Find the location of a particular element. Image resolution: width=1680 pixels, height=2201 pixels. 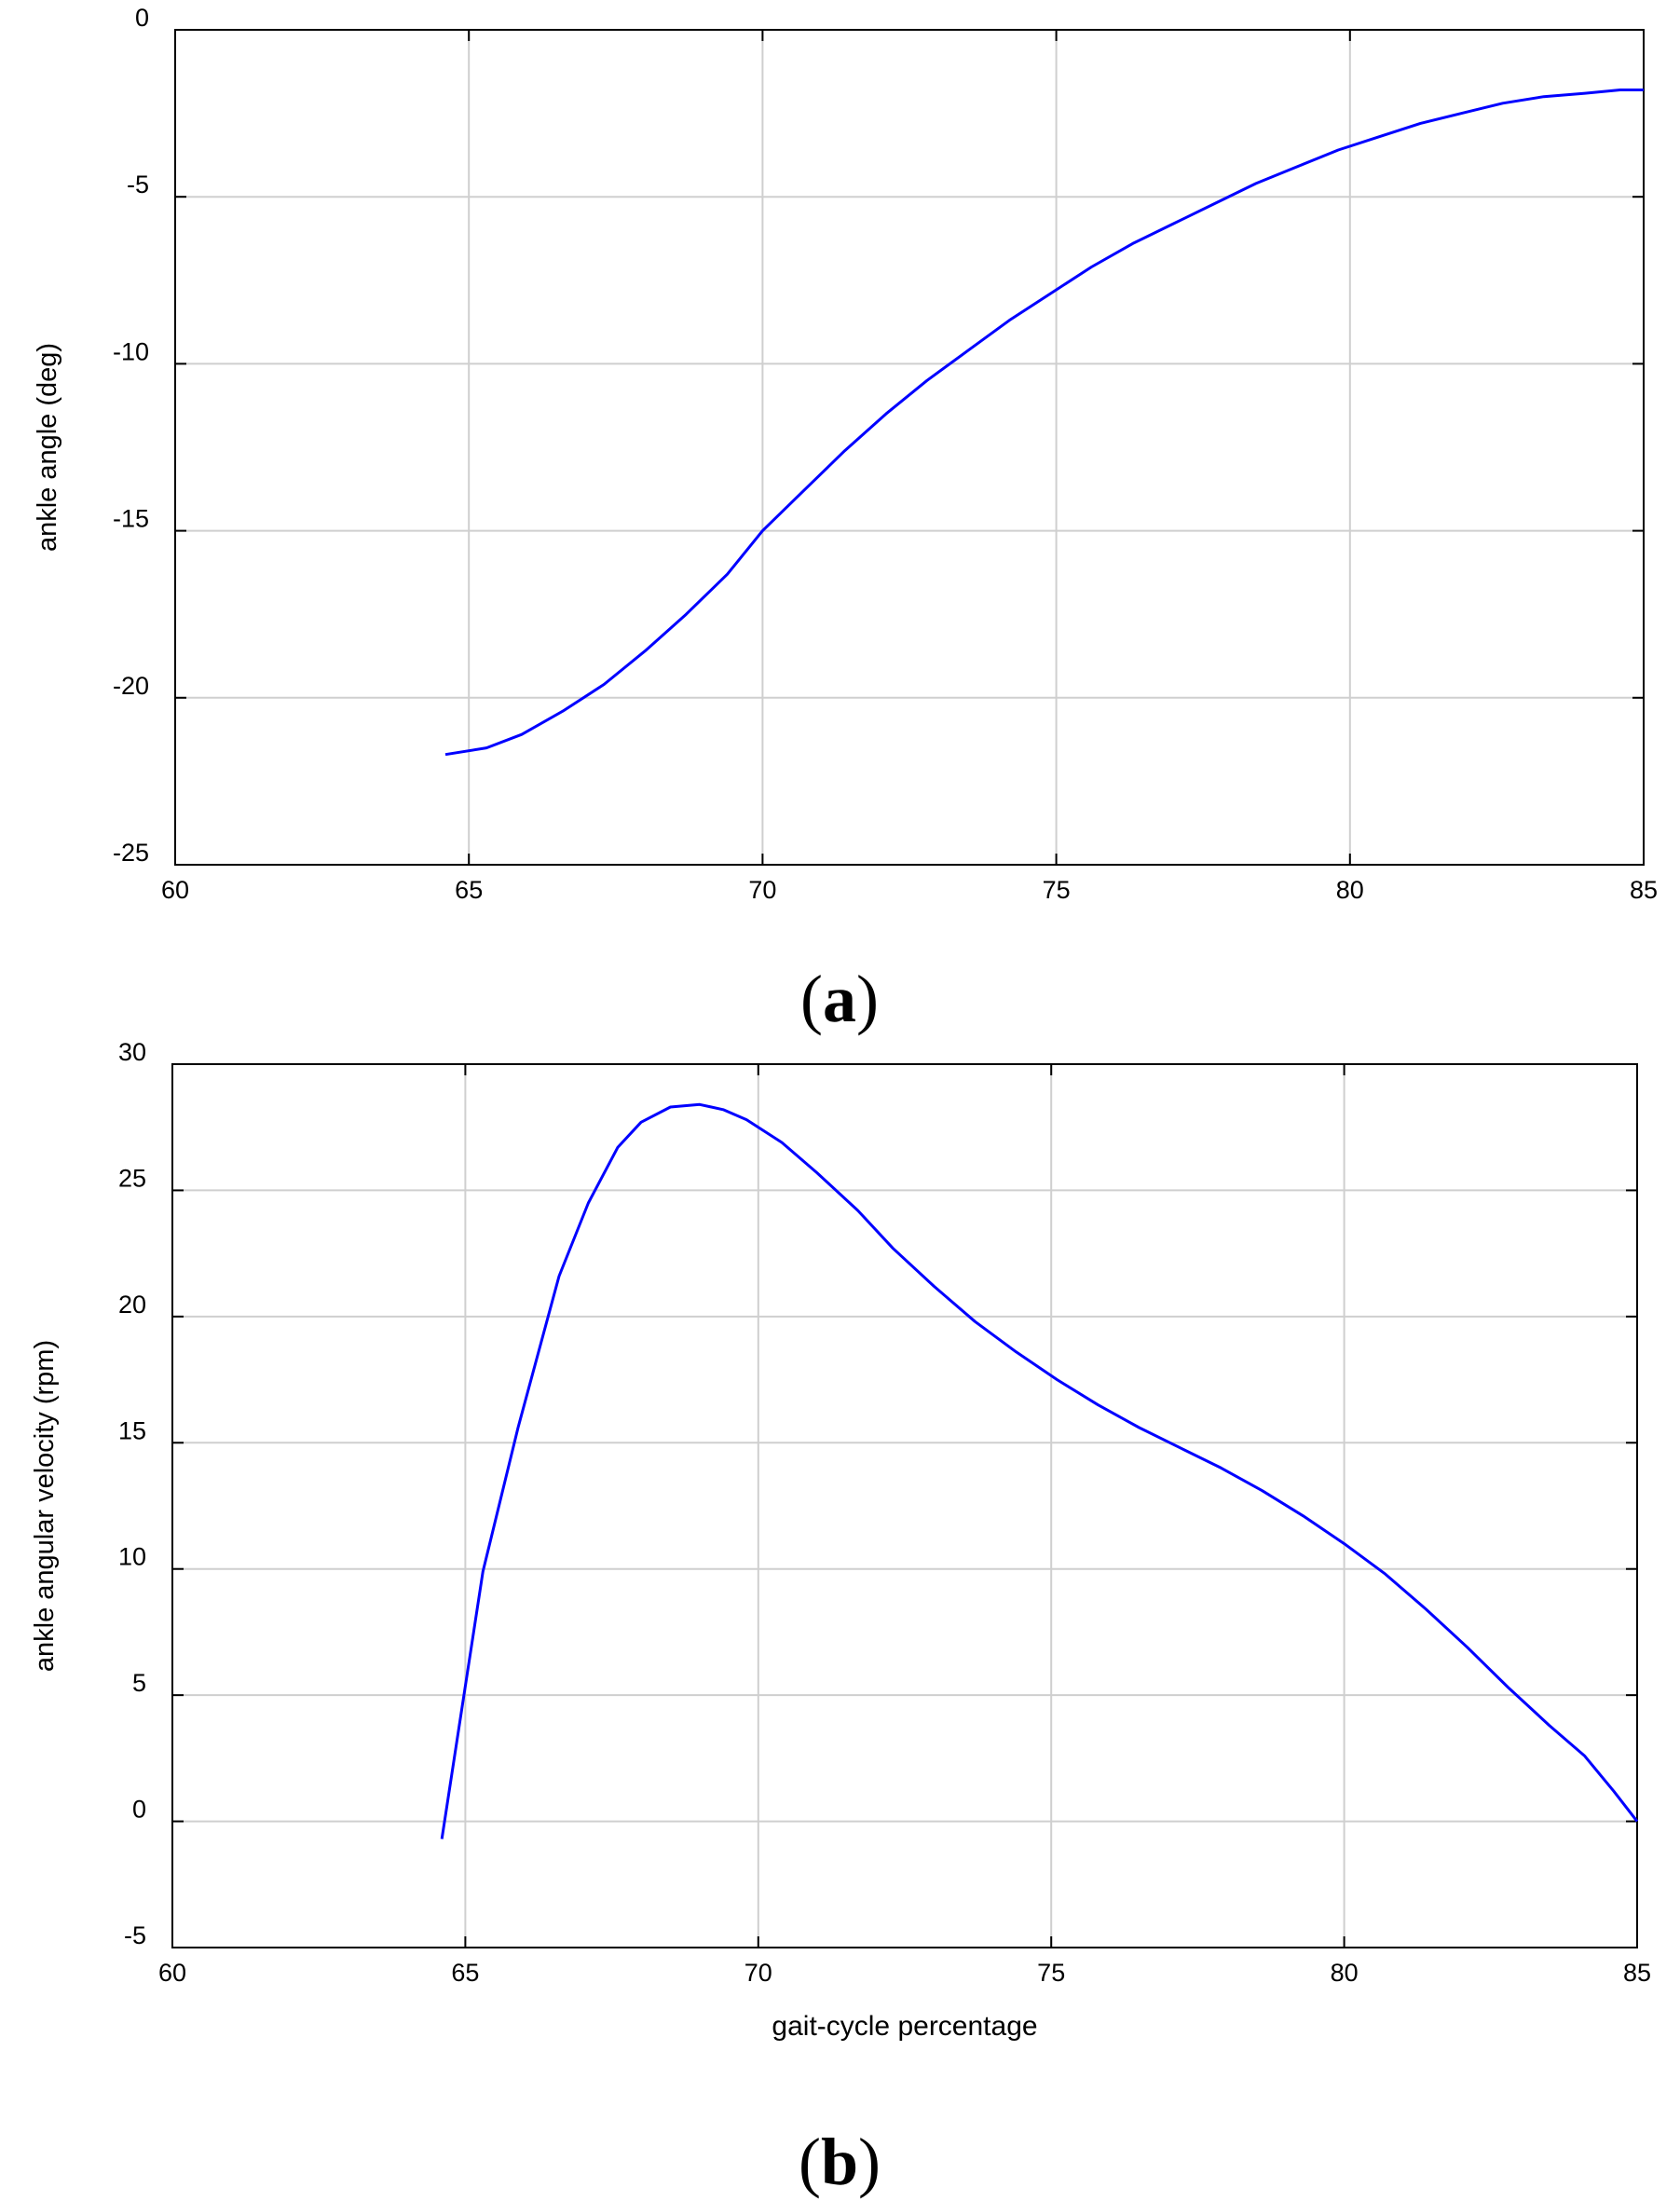

panel-b-y-tick-label: 10 is located at coordinates (132, 1557).